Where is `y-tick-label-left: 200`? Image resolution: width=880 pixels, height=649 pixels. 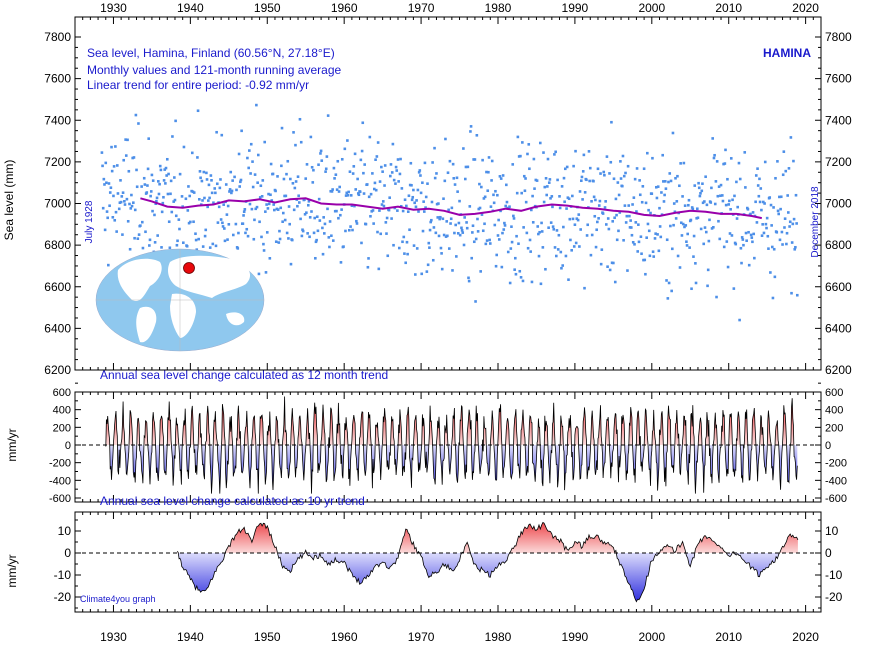
y-tick-label-left: 200 is located at coordinates (62, 428).